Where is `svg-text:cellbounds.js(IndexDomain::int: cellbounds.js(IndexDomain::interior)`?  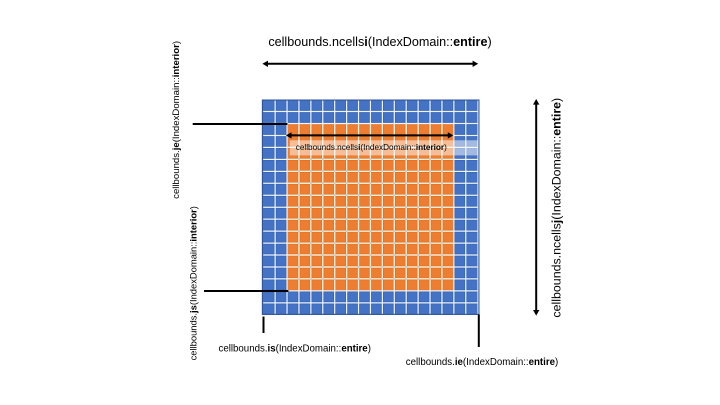 svg-text:cellbounds.js(IndexDomain::int: cellbounds.js(IndexDomain::interior) is located at coordinates (193, 283).